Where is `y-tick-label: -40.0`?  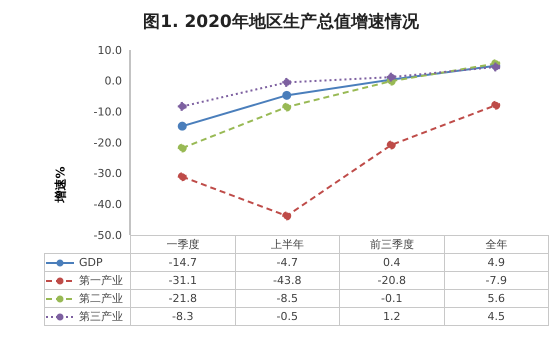 y-tick-label: -40.0 is located at coordinates (108, 205).